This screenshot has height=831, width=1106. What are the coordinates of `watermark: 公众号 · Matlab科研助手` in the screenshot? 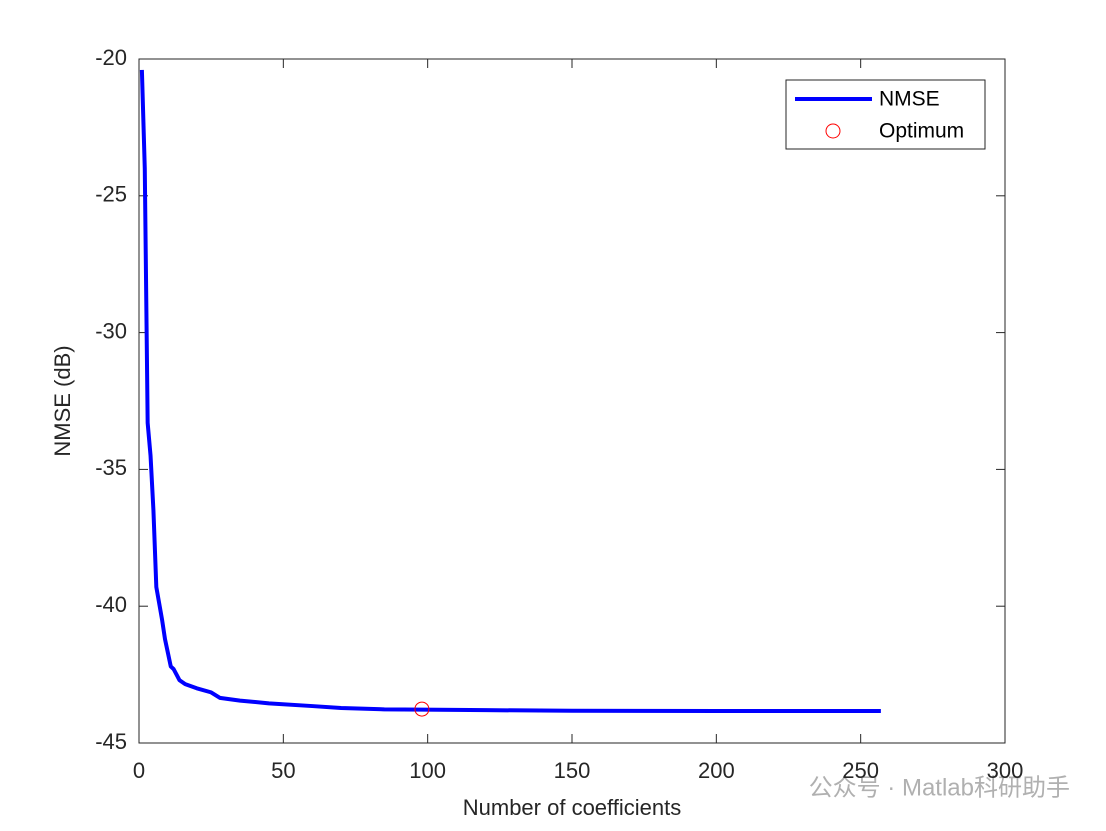 It's located at (939, 787).